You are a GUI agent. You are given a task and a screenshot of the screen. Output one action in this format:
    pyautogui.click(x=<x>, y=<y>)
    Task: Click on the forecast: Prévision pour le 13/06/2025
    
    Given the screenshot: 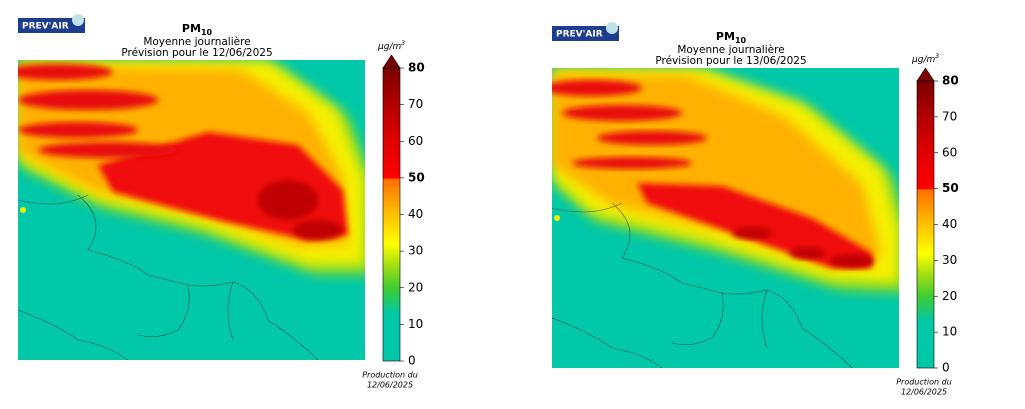 What is the action you would take?
    pyautogui.click(x=730, y=61)
    